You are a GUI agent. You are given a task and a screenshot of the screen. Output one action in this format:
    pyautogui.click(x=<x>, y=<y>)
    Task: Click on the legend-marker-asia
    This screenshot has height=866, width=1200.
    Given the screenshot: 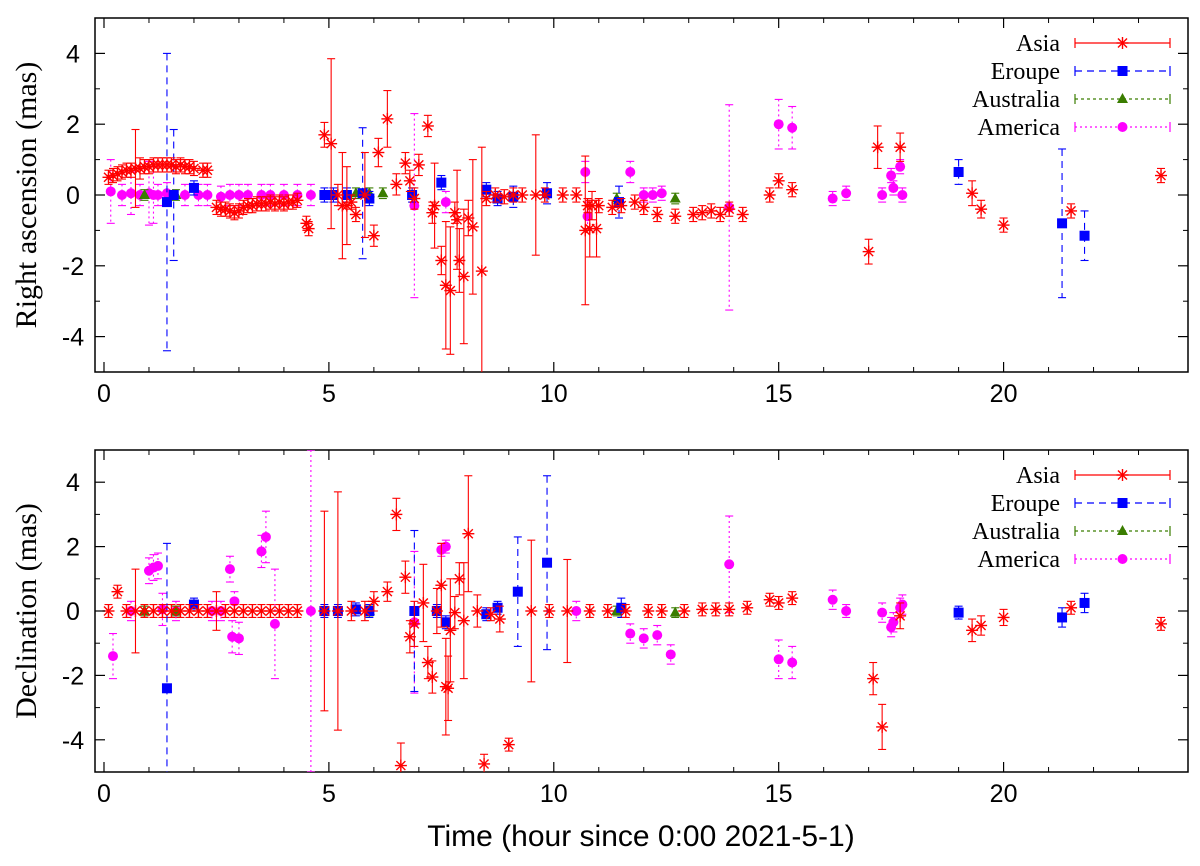 What is the action you would take?
    pyautogui.click(x=1122, y=43)
    